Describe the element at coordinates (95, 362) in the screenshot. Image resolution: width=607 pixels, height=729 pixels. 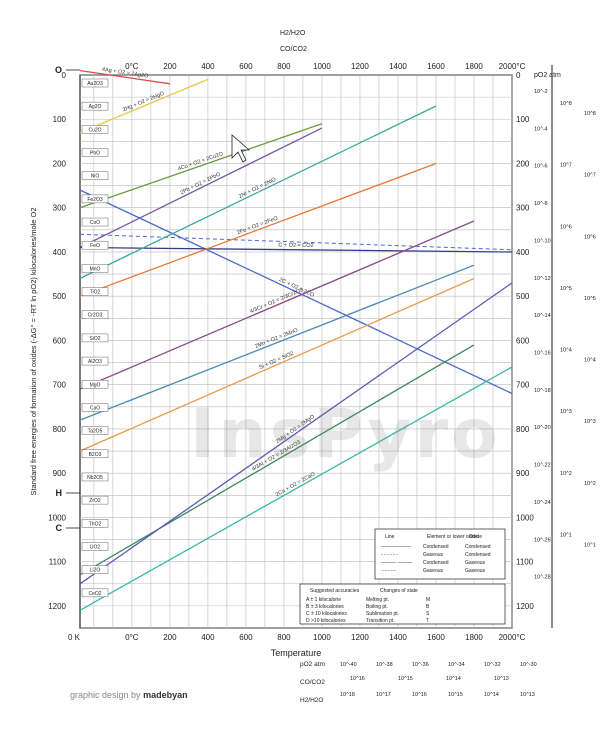
I see `left-annotation: Al2O3` at that location.